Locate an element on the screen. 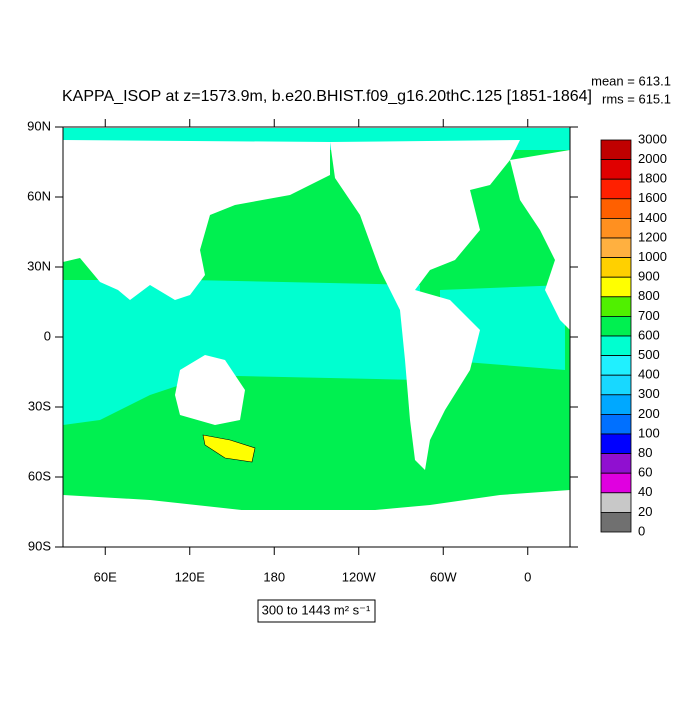 The width and height of the screenshot is (700, 705). range-label: 300 to 1443 m² s⁻¹ is located at coordinates (316, 609).